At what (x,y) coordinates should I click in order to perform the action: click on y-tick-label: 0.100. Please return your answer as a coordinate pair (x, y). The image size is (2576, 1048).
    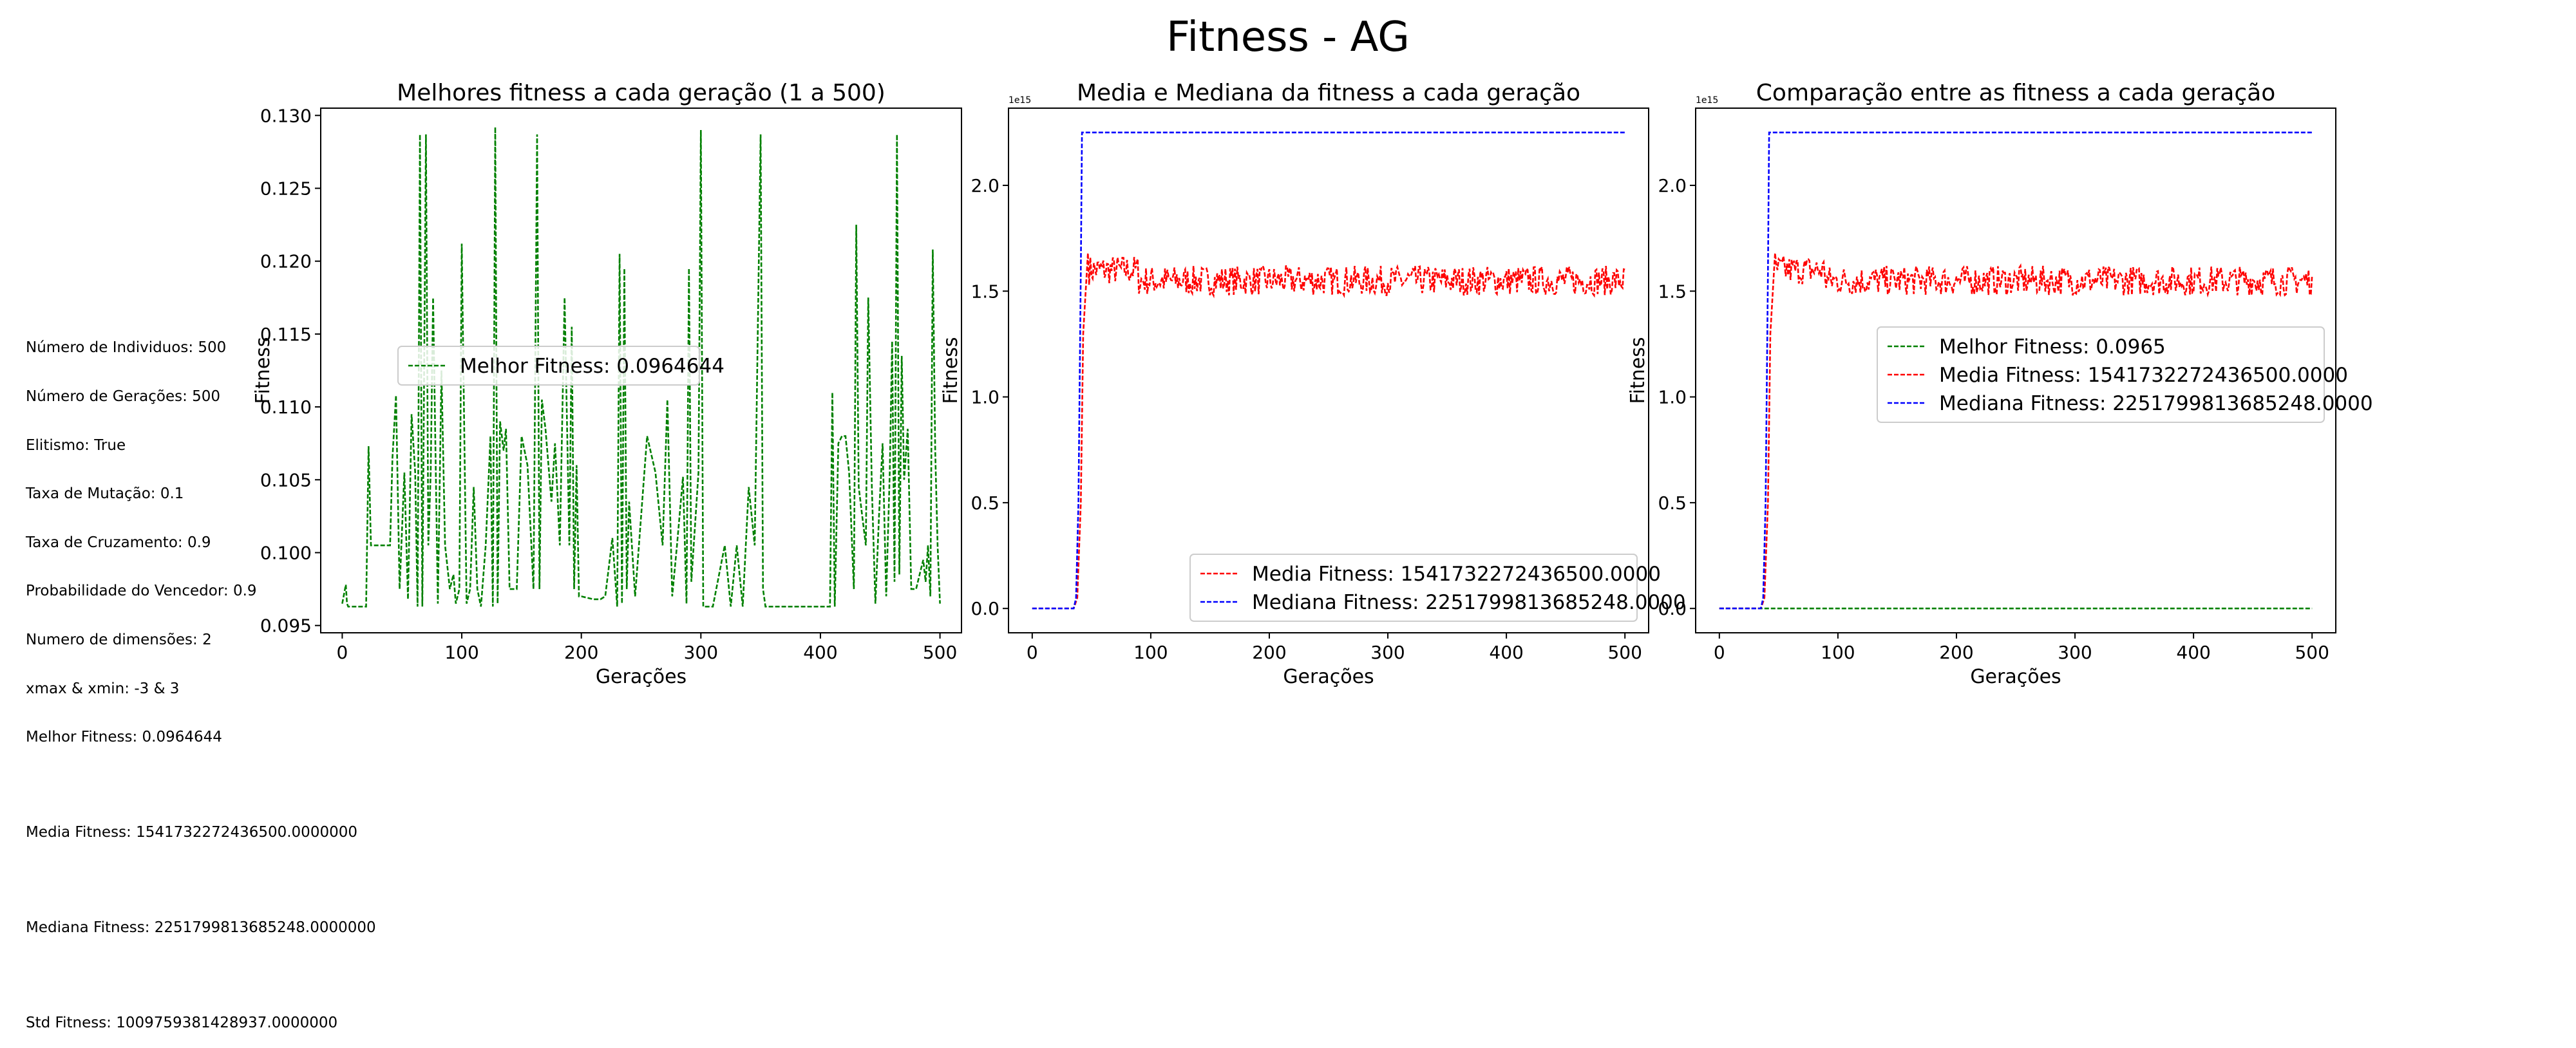
    Looking at the image, I should click on (286, 552).